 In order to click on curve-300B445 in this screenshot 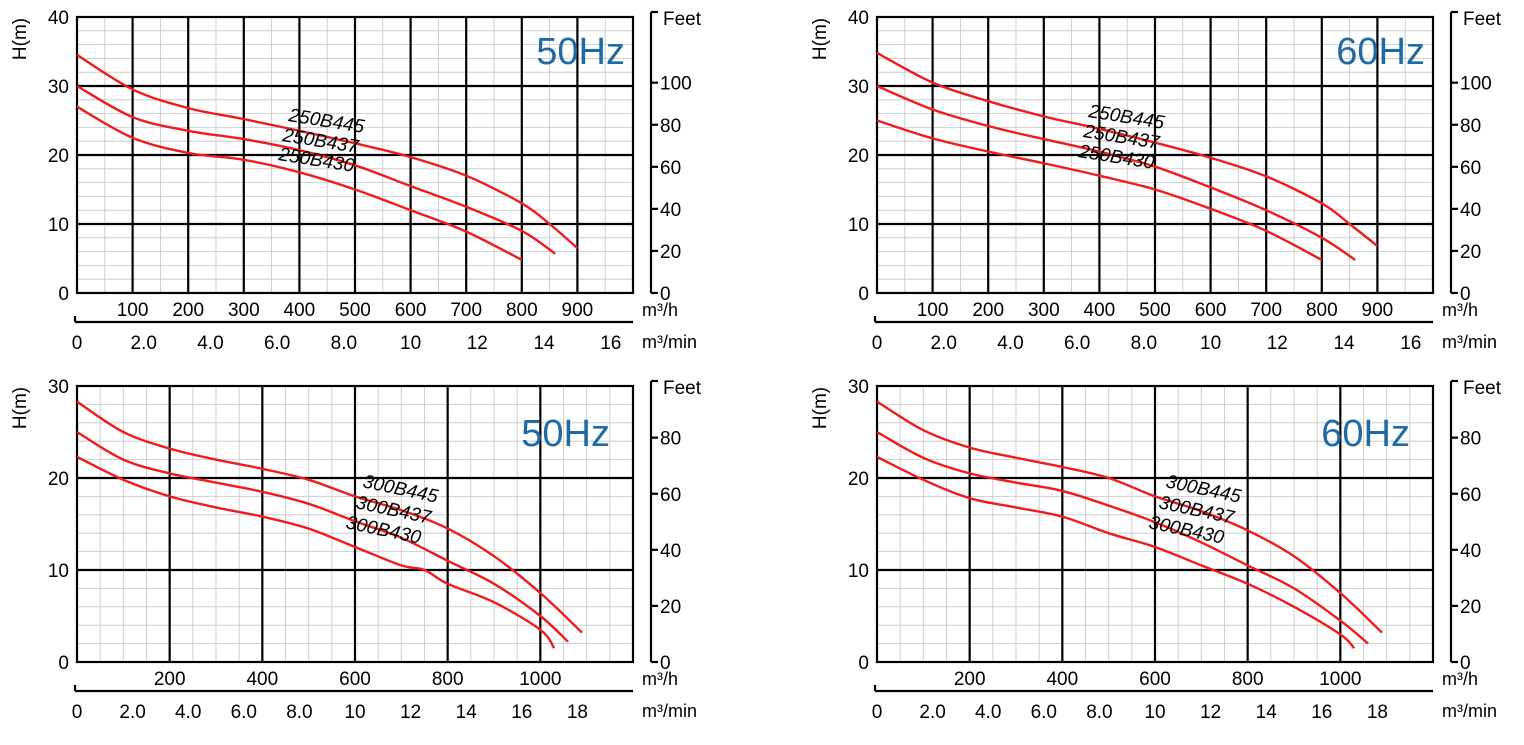, I will do `click(1129, 517)`.